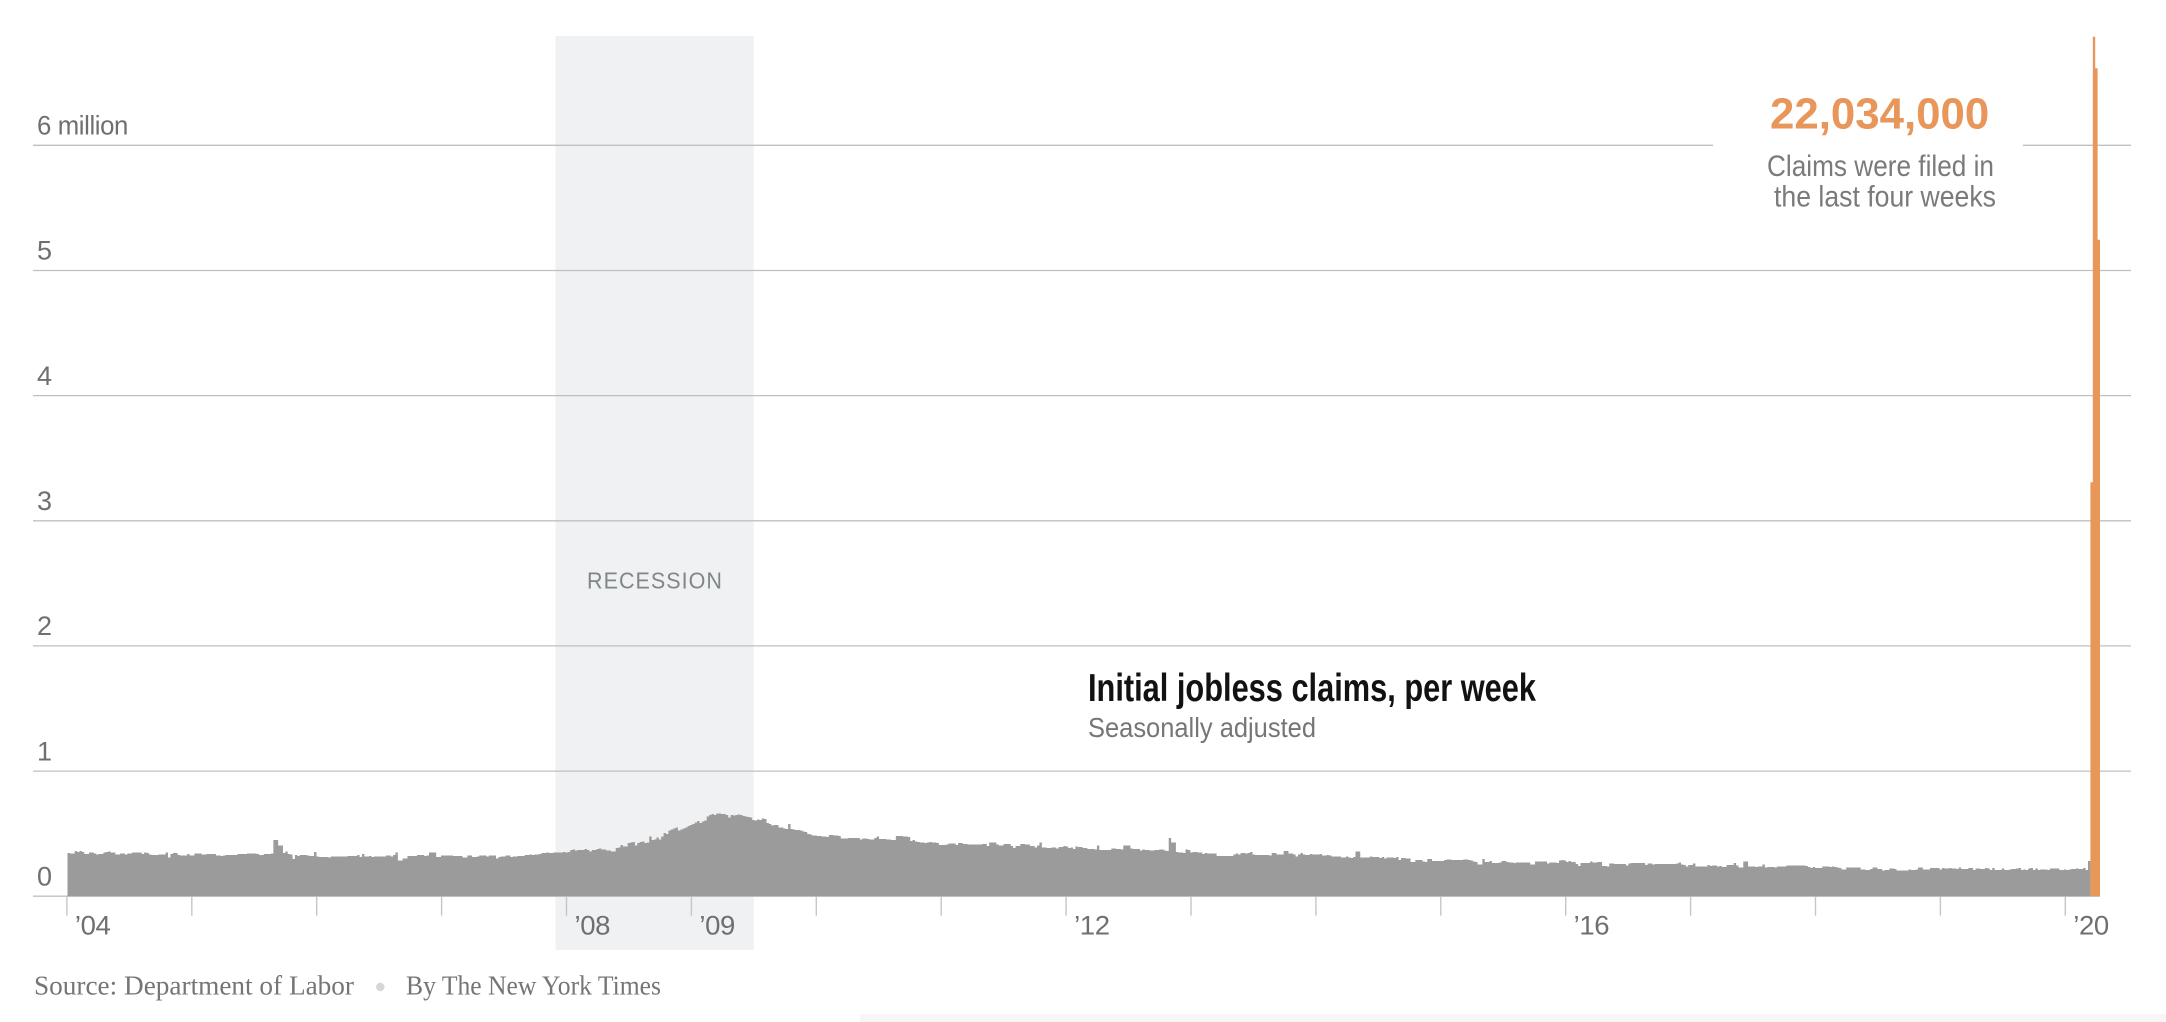 The height and width of the screenshot is (1022, 2166). What do you see at coordinates (1312, 688) in the screenshot?
I see `svg-text:Initial jobless claims, per we: Initial jobless claims, per week` at bounding box center [1312, 688].